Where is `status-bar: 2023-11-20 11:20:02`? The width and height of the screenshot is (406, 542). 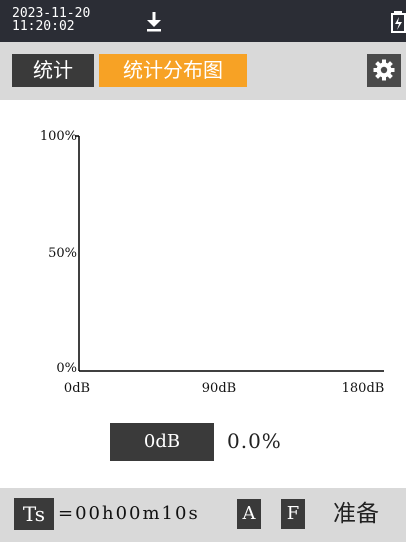
status-bar: 2023-11-20 11:20:02 is located at coordinates (203, 21).